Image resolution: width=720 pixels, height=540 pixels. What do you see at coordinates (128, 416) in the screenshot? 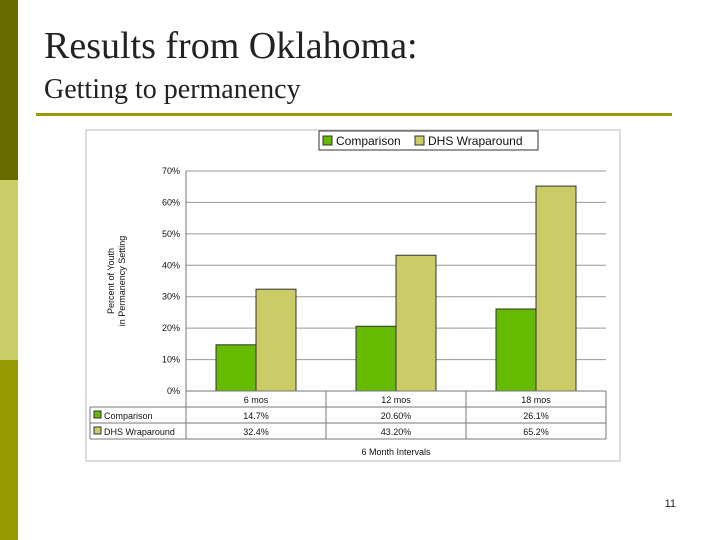
I see `table-series-name: Comparison` at bounding box center [128, 416].